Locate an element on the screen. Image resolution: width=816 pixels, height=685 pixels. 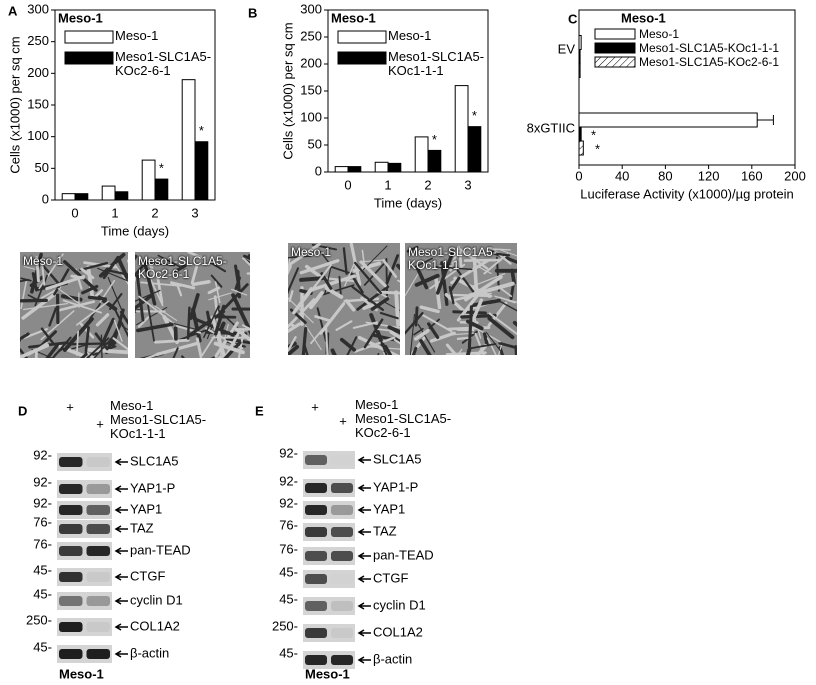
y-tick-label: 250 is located at coordinates (311, 35).